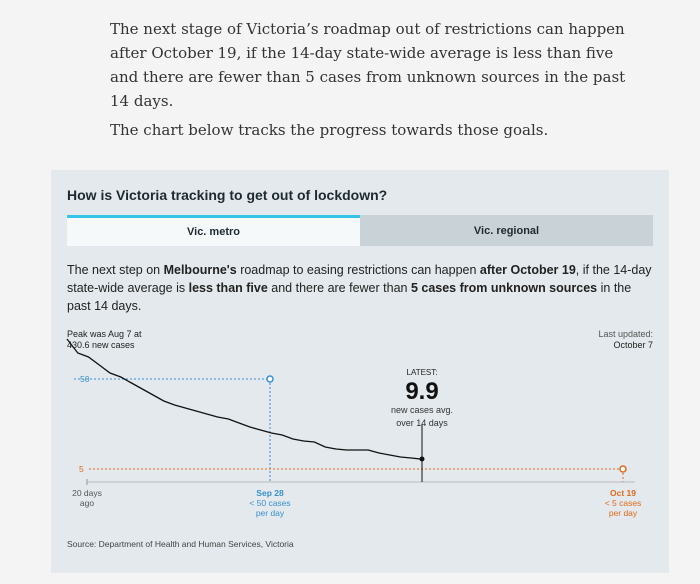 The image size is (700, 584). Describe the element at coordinates (625, 339) in the screenshot. I see `last-updated-note: Last updated: October 7` at that location.